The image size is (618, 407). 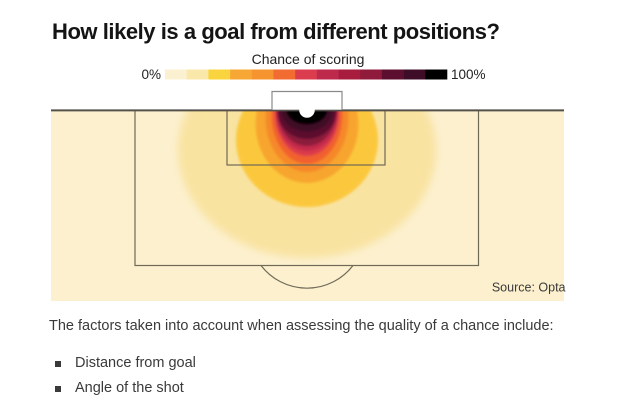 I want to click on svg-text: Chance of scoring, so click(x=308, y=59).